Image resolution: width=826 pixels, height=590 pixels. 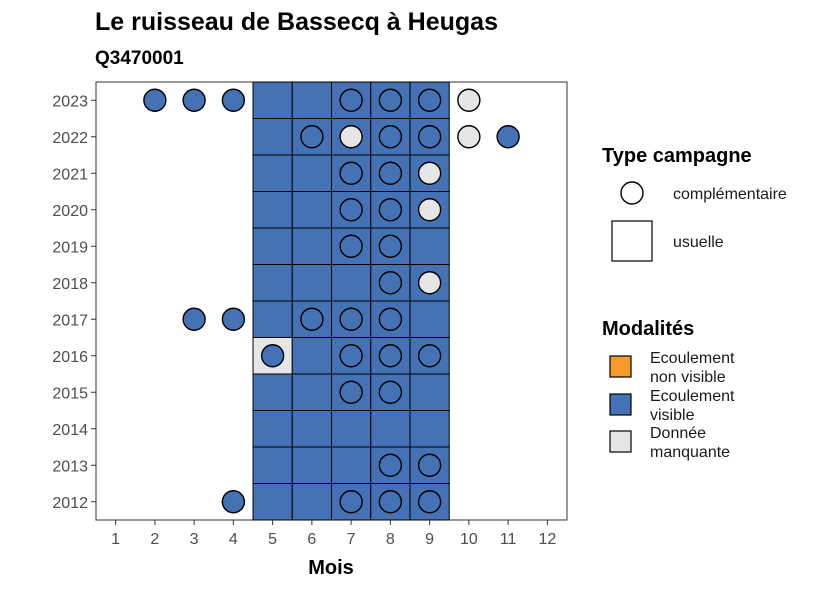 I want to click on legend-label-modalite-2-line-0: Donnée, so click(x=678, y=433).